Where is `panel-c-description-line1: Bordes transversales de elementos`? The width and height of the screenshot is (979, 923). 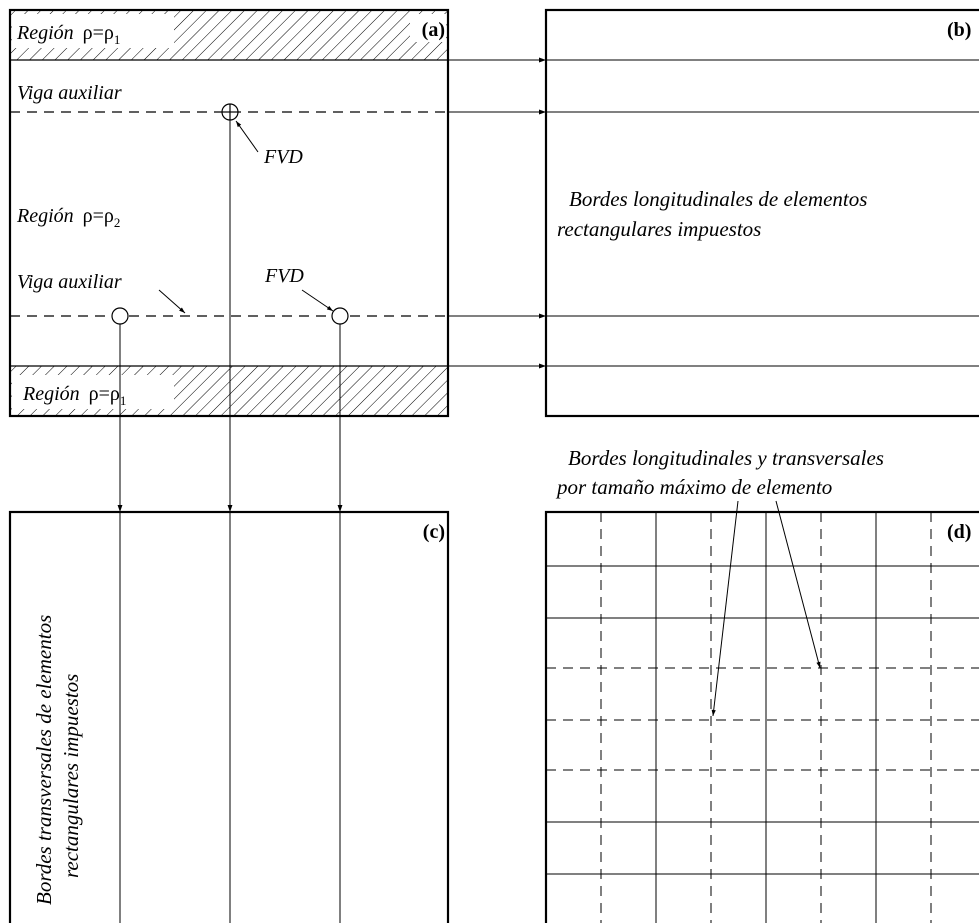 panel-c-description-line1: Bordes transversales de elementos is located at coordinates (44, 760).